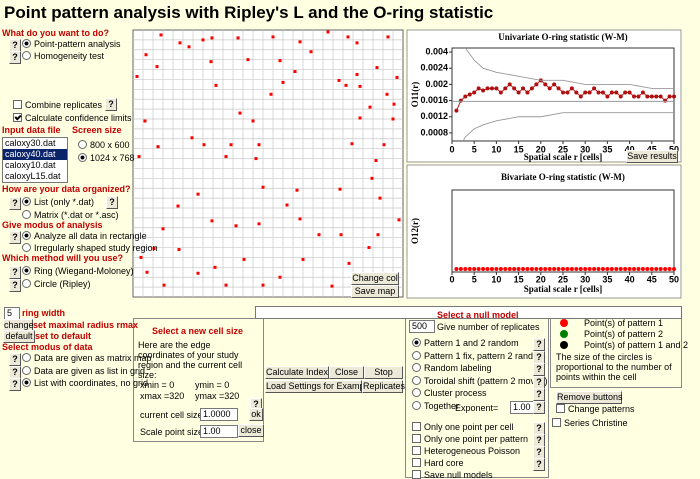 This screenshot has width=700, height=479. I want to click on button: Save results, so click(652, 156).